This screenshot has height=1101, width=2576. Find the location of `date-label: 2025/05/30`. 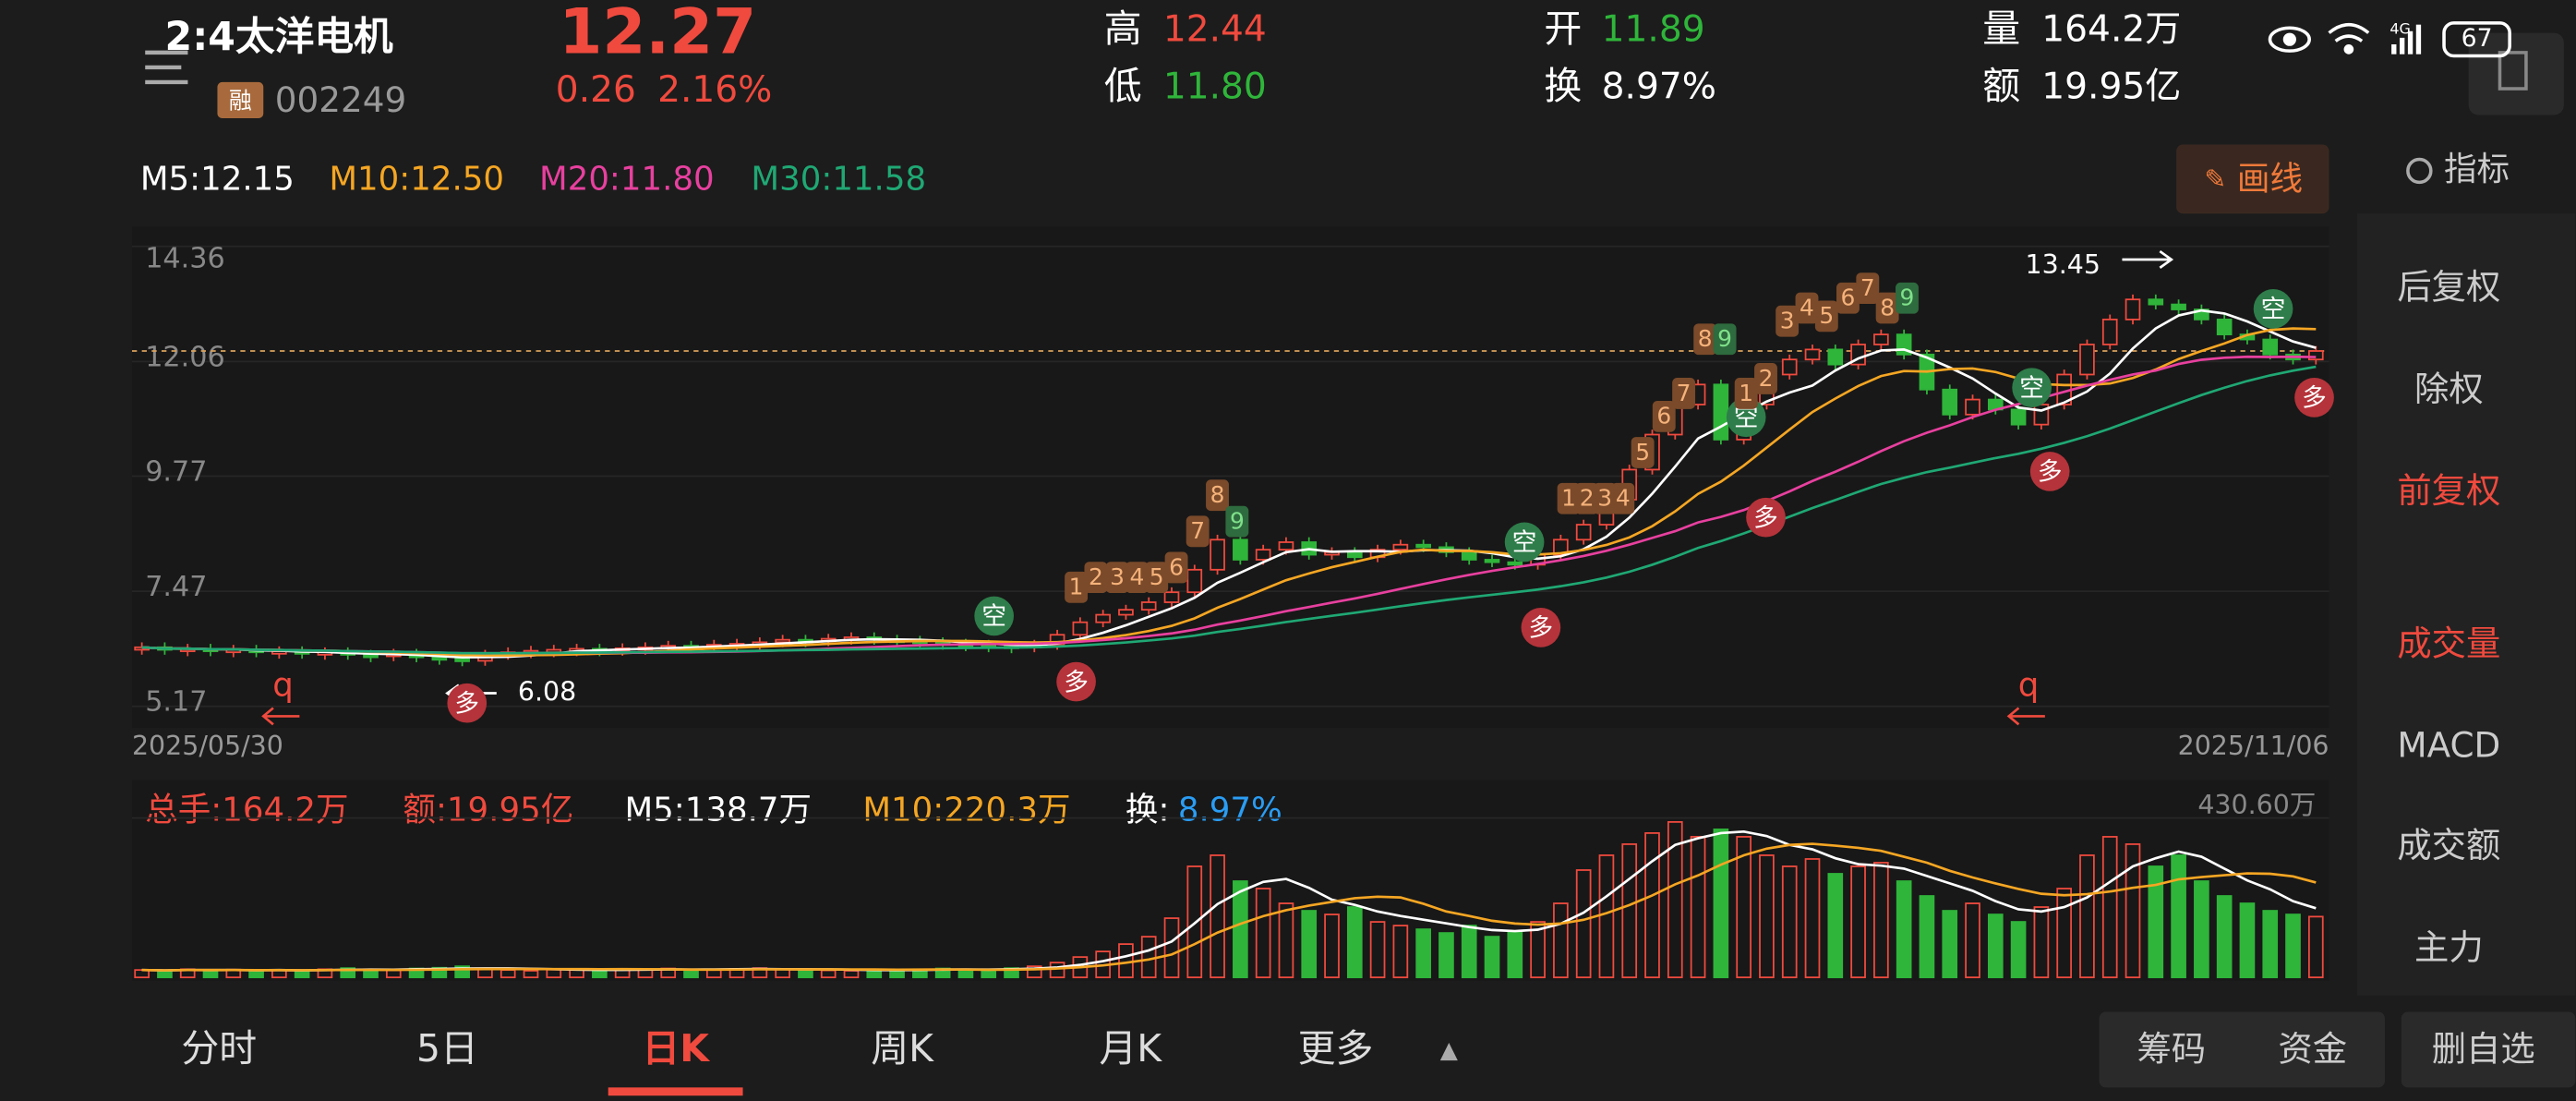

date-label: 2025/05/30 is located at coordinates (207, 746).